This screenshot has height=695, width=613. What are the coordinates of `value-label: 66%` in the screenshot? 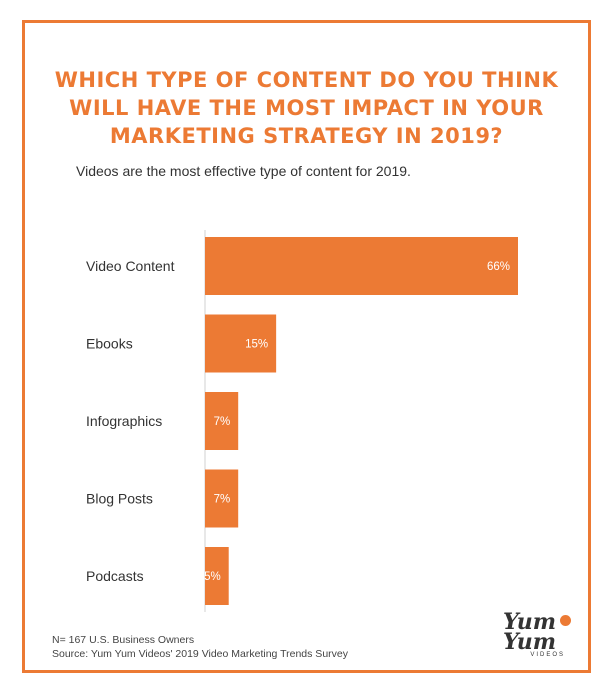 It's located at (498, 267).